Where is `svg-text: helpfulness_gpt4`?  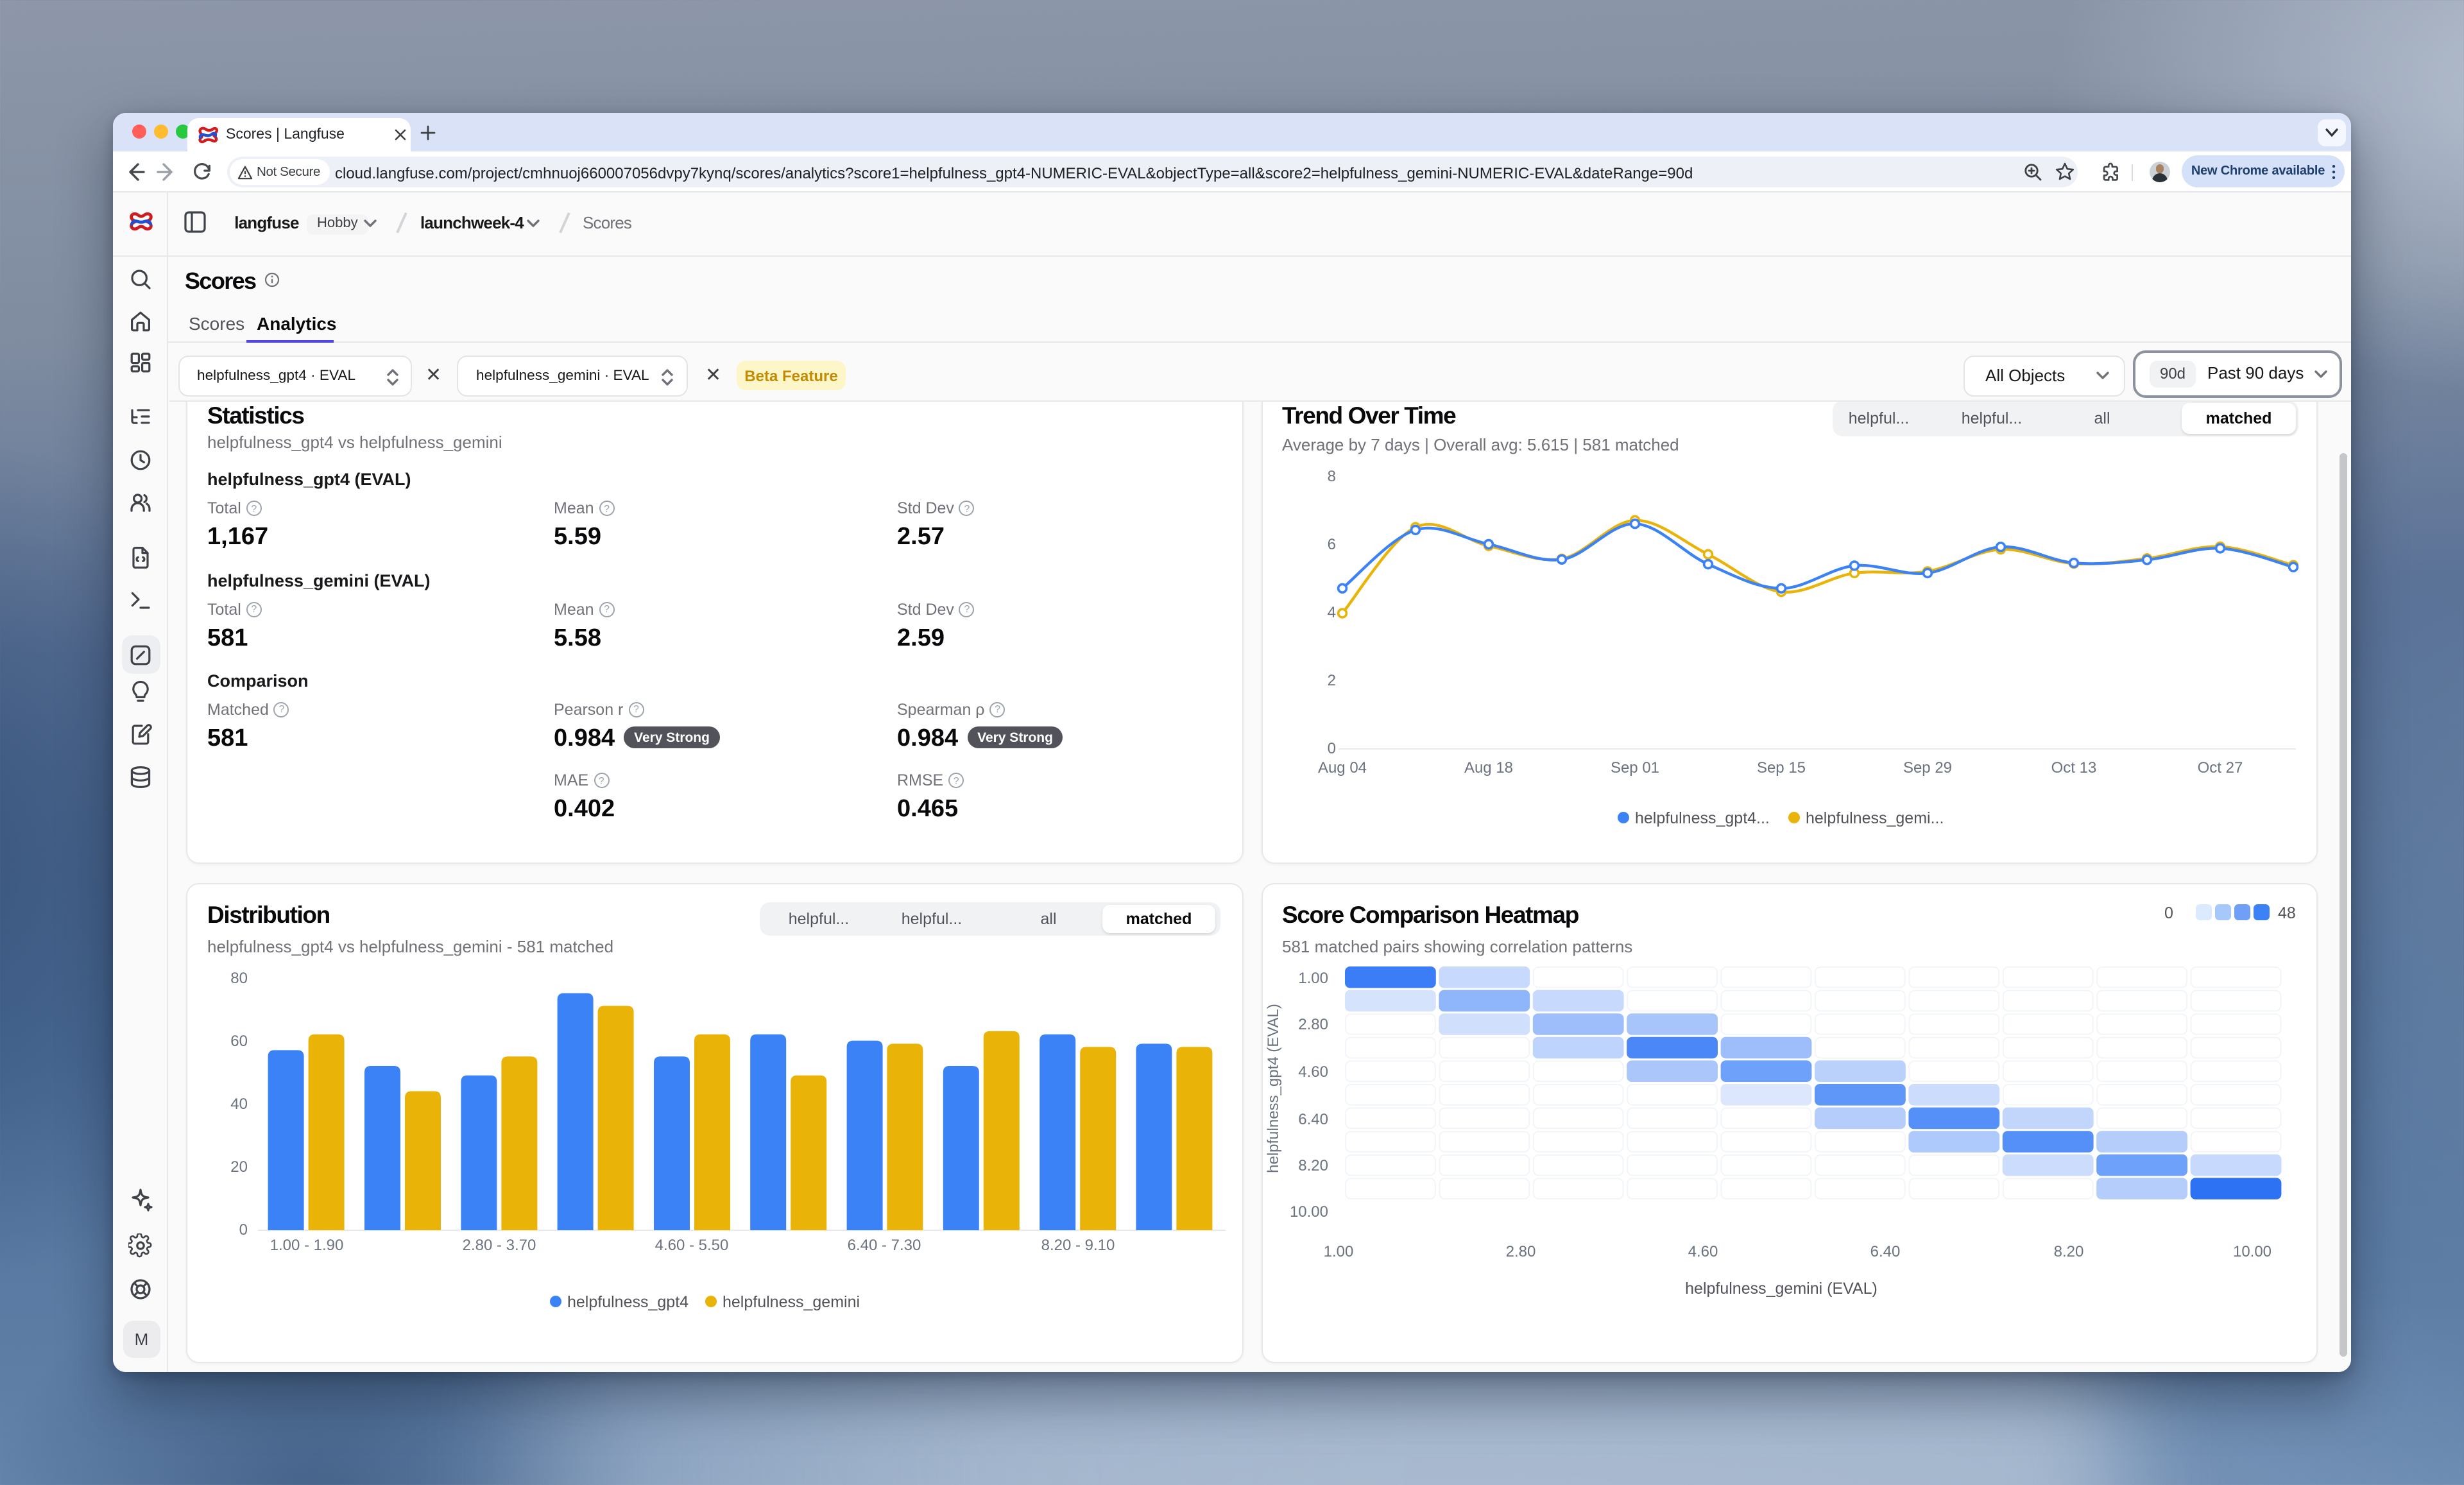 svg-text: helpfulness_gpt4 is located at coordinates (628, 1302).